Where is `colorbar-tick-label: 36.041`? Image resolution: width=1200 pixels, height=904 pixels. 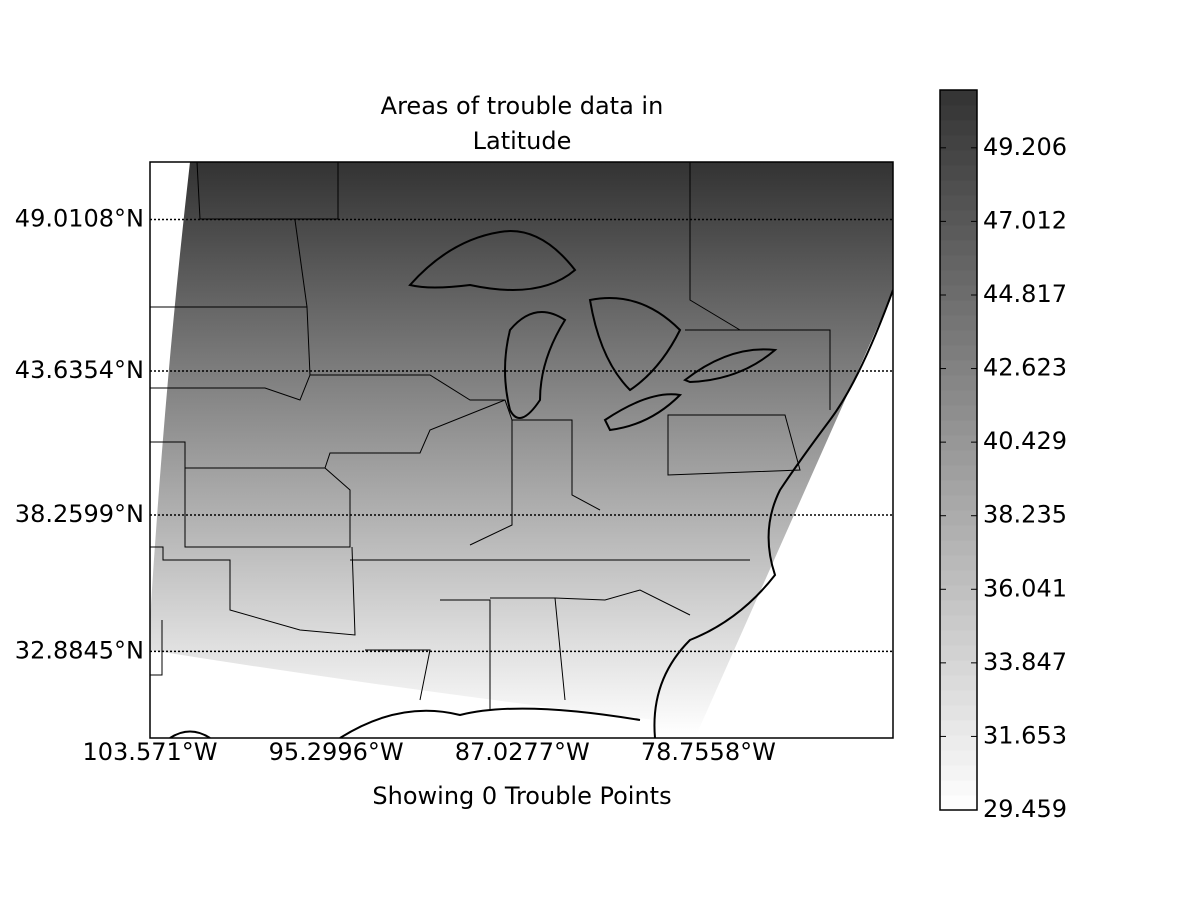
colorbar-tick-label: 36.041 is located at coordinates (1025, 588).